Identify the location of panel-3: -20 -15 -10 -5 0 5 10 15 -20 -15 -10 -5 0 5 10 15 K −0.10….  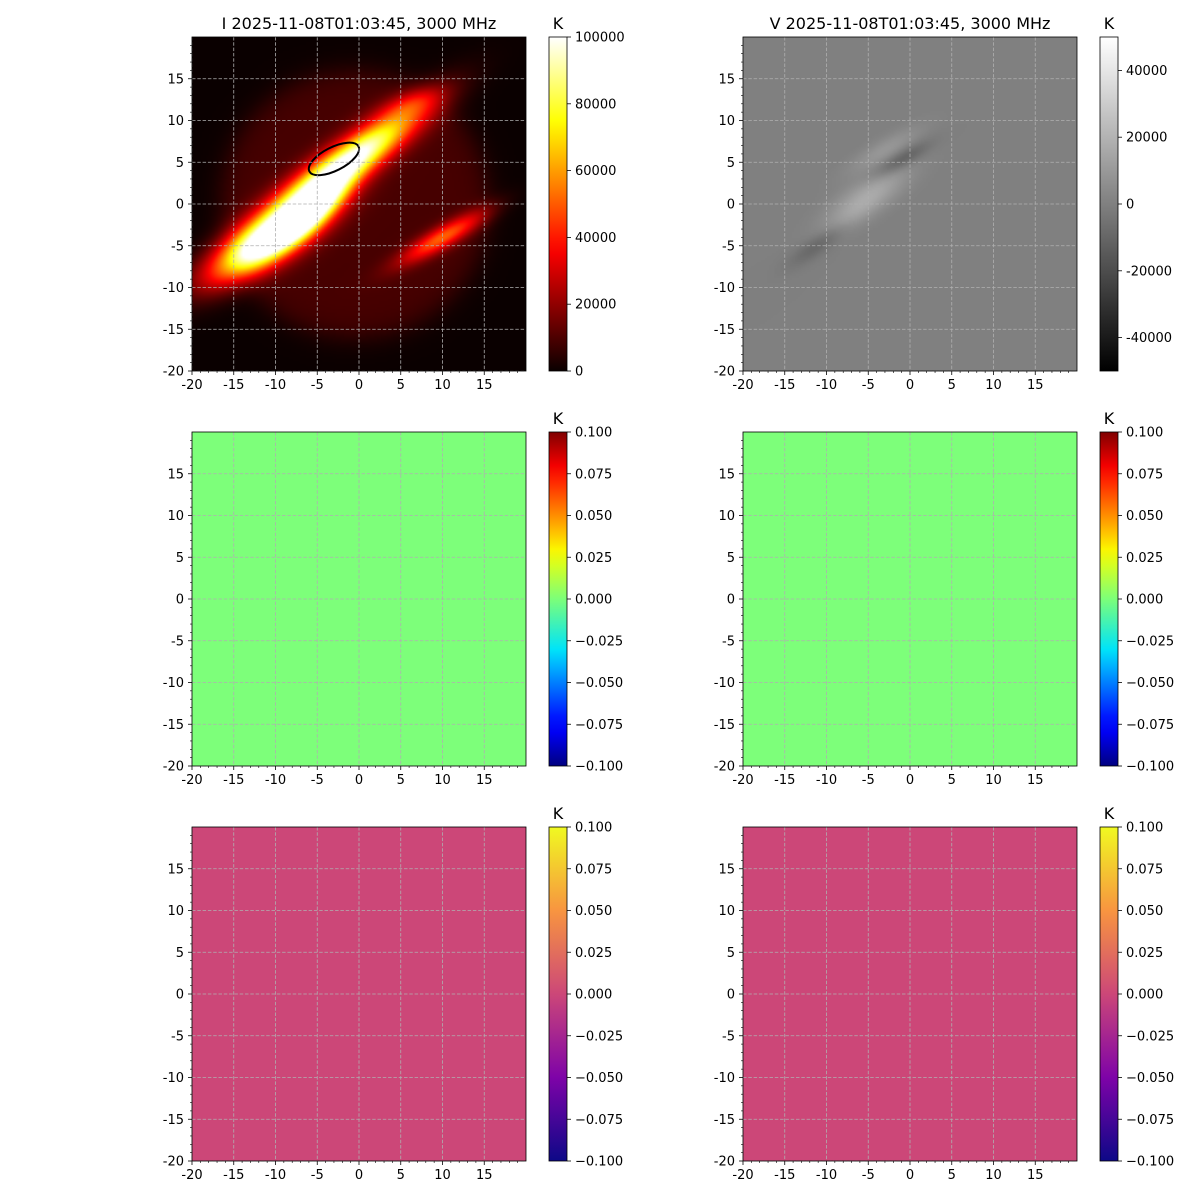
(393, 598).